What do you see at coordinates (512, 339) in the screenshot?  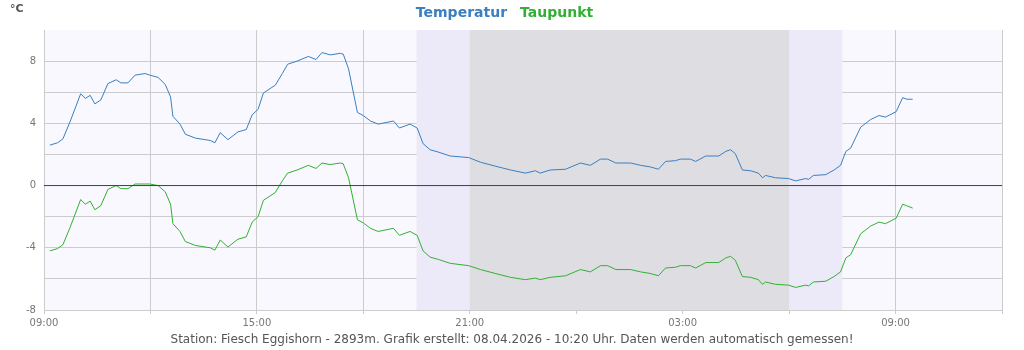 I see `text: Station: Fiesch Eggishorn - 2893m. Grafik erstellt: 08.04.2026 - 10:20 Uhr. Daten werden automatisch gemessen!` at bounding box center [512, 339].